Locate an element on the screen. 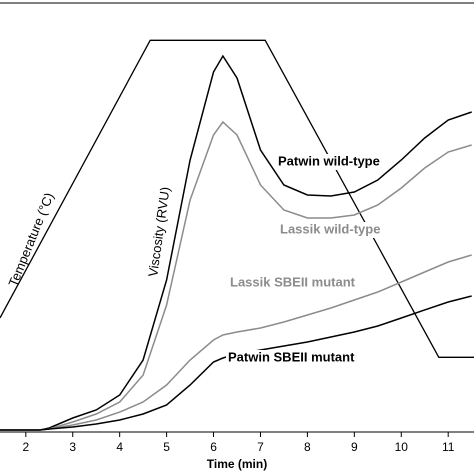 This screenshot has width=474, height=474. y2-axis-label: Temperature (°C) is located at coordinates (30, 240).